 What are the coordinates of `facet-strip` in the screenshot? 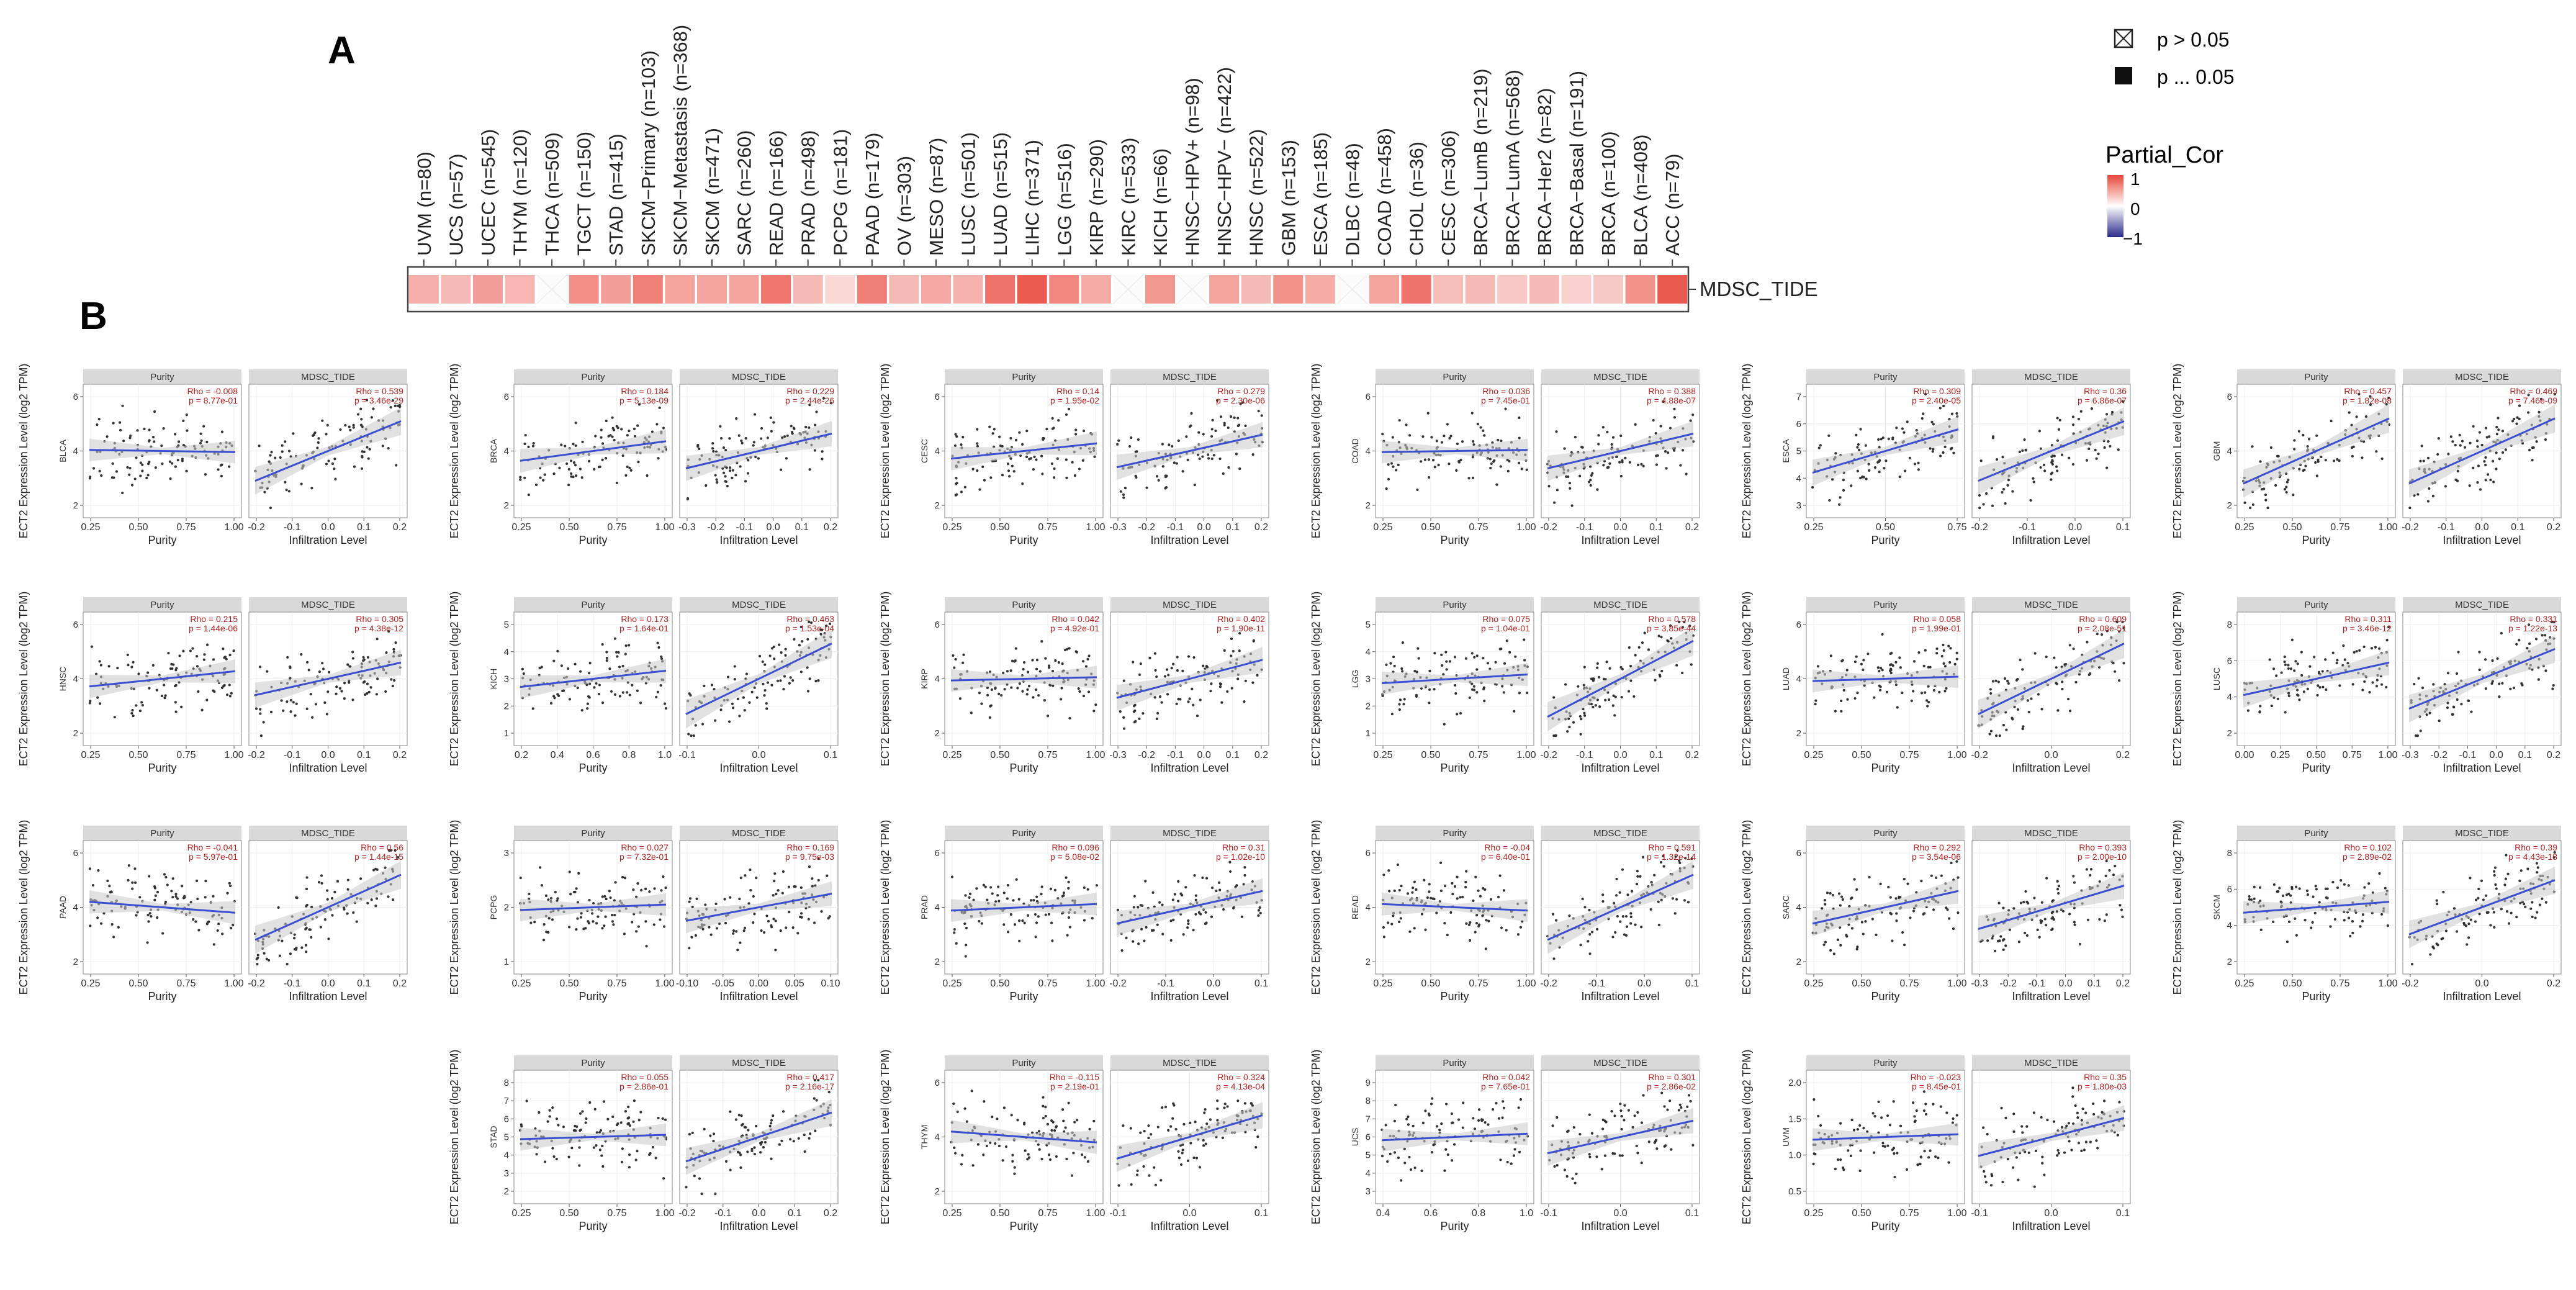 It's located at (593, 604).